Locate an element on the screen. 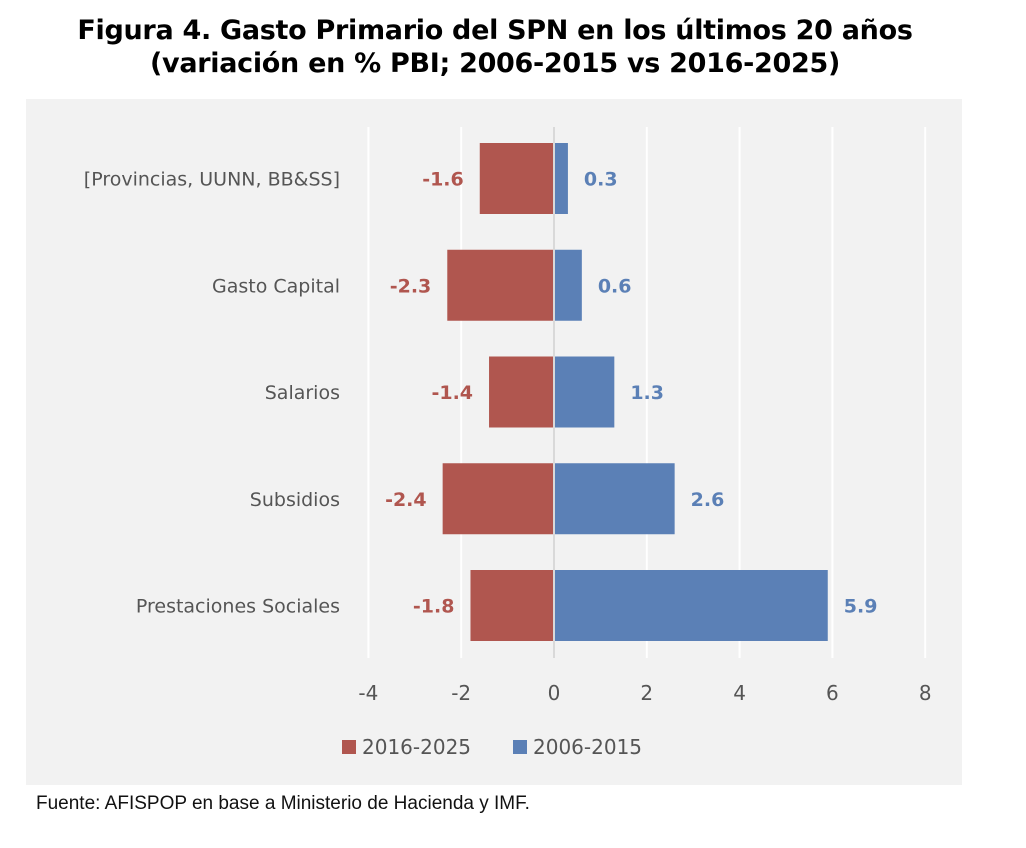 This screenshot has height=848, width=1026. data-label-2016-2025: -1.4 is located at coordinates (452, 393).